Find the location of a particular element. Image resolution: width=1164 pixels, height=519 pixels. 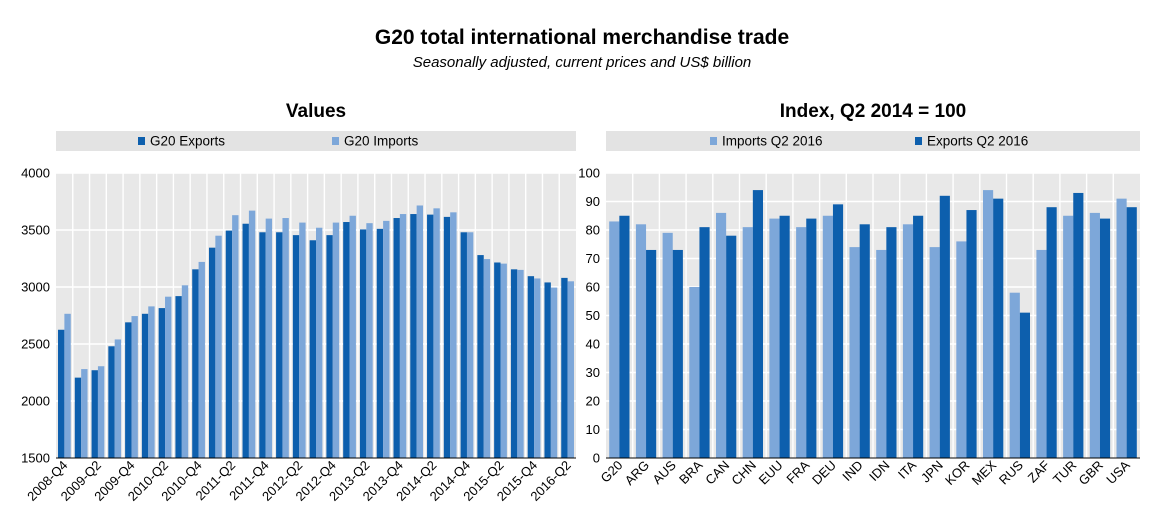

bar-2011-q1-g20-exports is located at coordinates (212, 352).